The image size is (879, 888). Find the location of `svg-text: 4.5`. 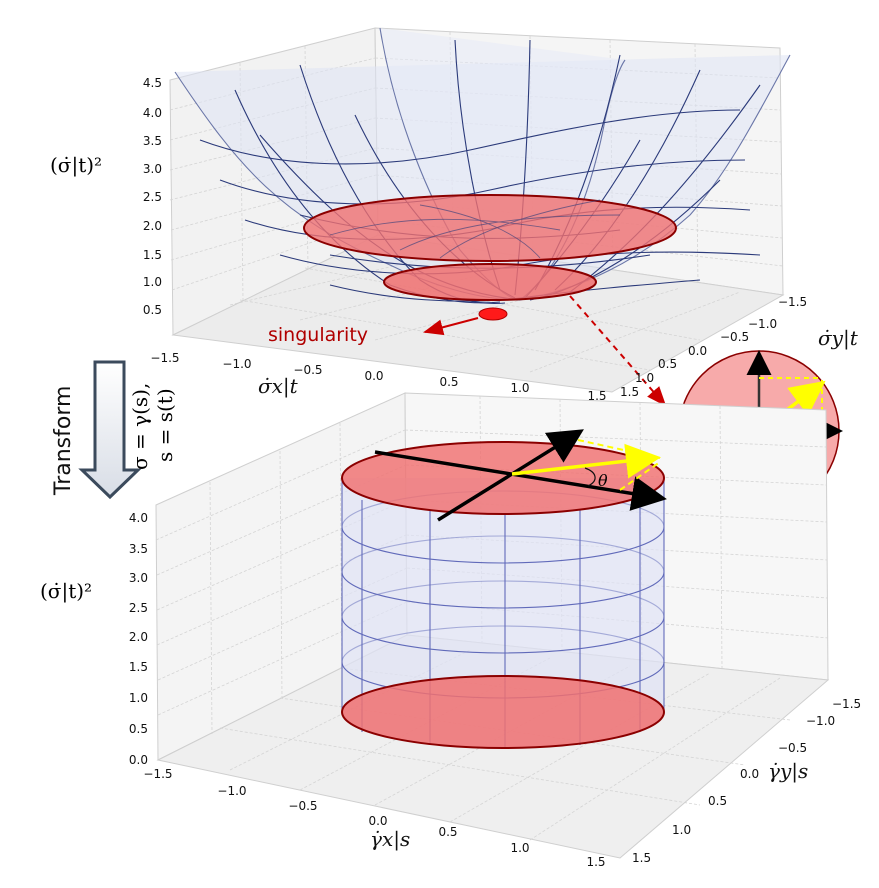

svg-text: 4.5 is located at coordinates (152, 83).